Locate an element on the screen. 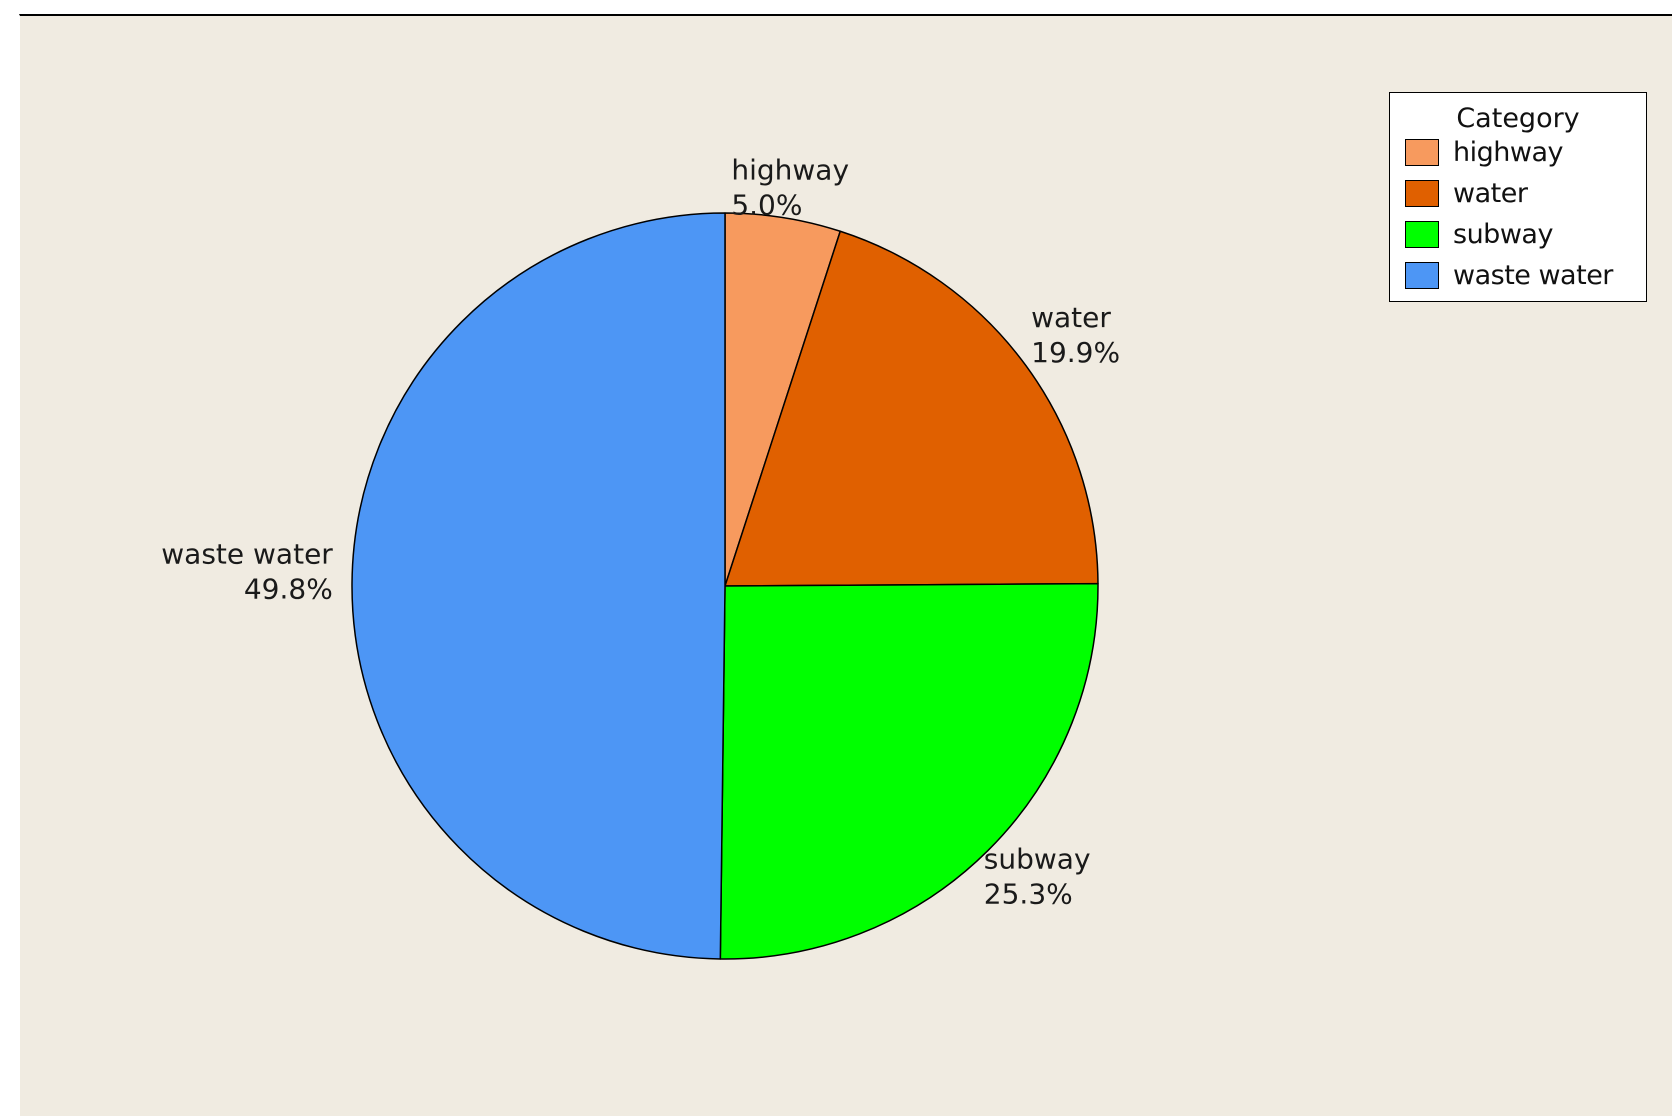 The height and width of the screenshot is (1116, 1672). legend-swatch-highway is located at coordinates (1422, 152).